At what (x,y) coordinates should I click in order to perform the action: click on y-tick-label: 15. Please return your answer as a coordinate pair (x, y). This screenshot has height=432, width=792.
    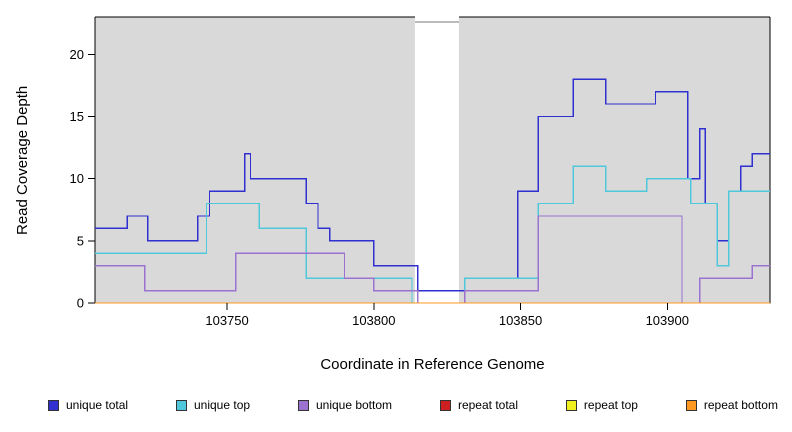
    Looking at the image, I should click on (77, 116).